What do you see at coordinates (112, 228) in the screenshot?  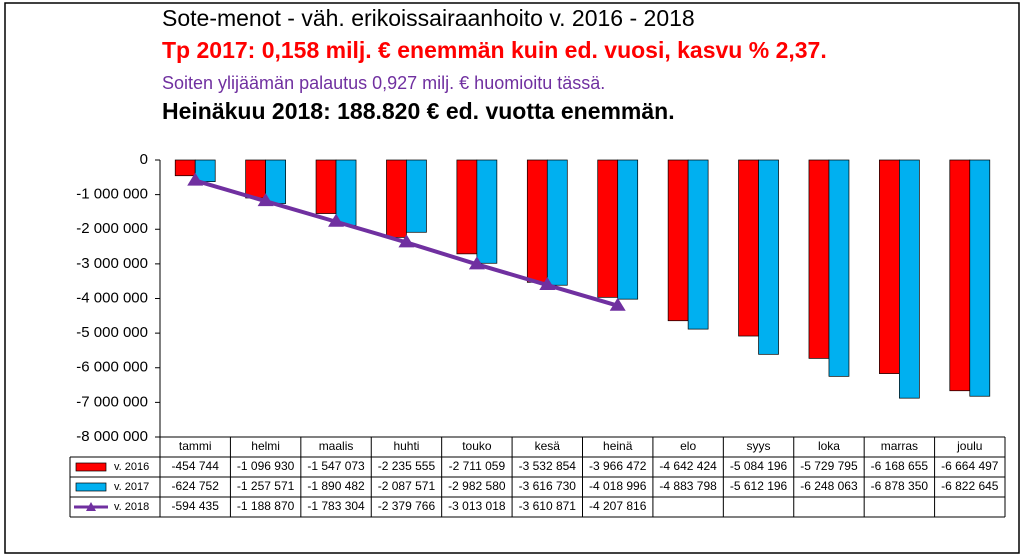 I see `y-tick-label: -2 000 000` at bounding box center [112, 228].